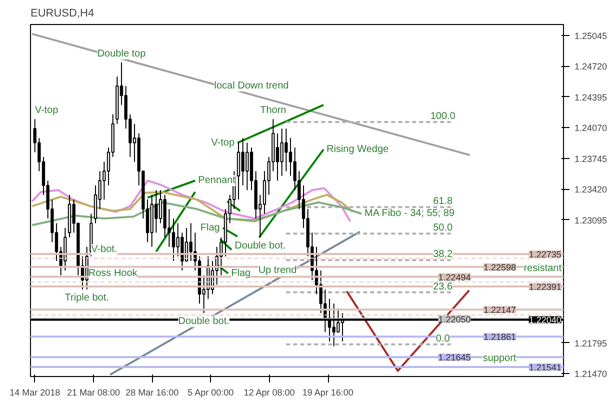 The image size is (610, 400). Describe the element at coordinates (591, 35) in the screenshot. I see `y-tick-label: 1.25045` at that location.